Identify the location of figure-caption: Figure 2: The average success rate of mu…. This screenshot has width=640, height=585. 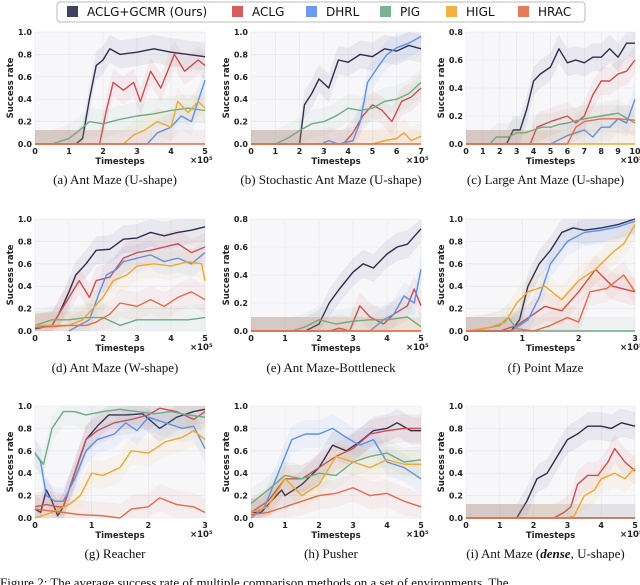
(254, 580).